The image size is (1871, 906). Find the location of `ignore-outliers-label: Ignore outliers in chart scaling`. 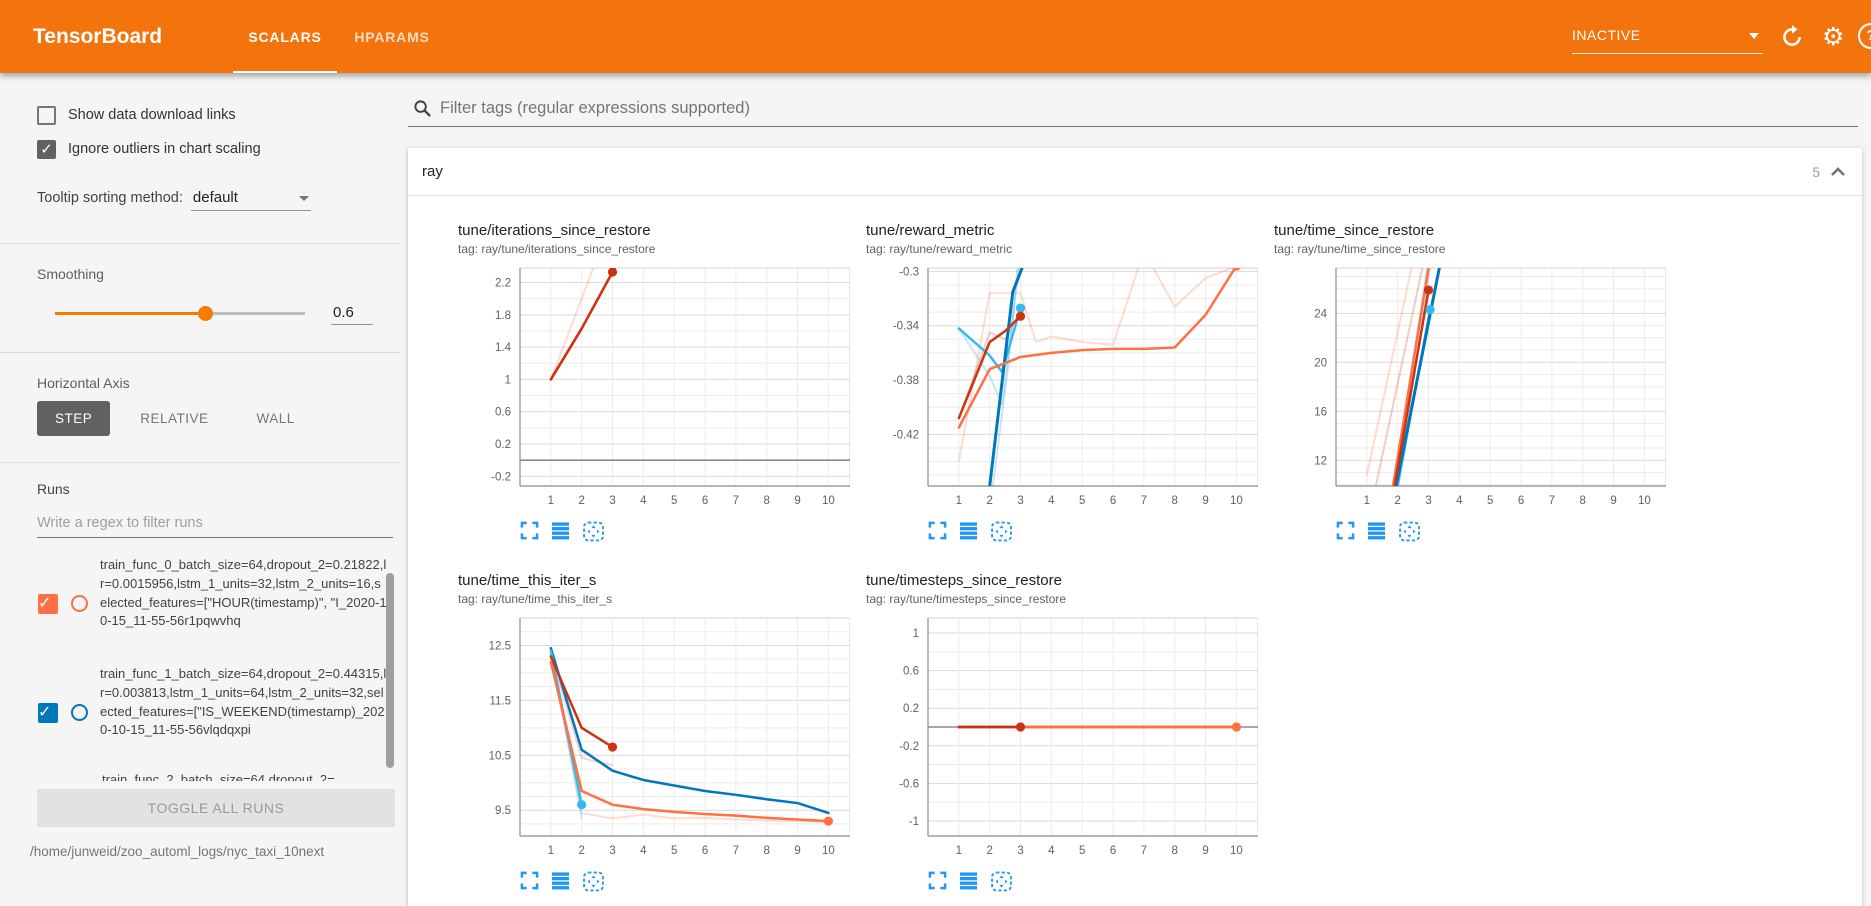

ignore-outliers-label: Ignore outliers in chart scaling is located at coordinates (164, 149).